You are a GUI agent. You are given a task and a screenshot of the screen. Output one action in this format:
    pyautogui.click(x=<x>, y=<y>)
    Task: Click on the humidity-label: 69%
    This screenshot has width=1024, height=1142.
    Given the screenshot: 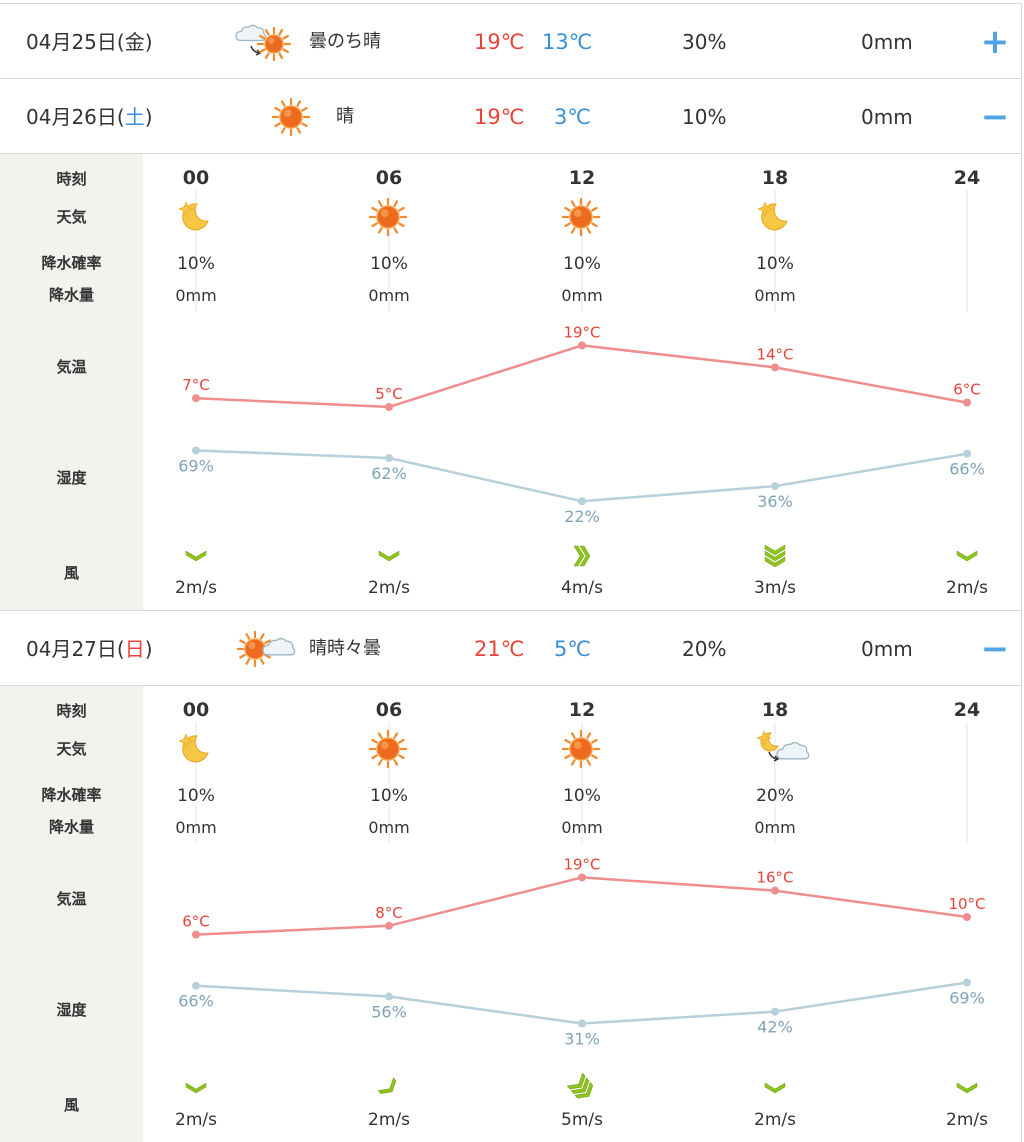 What is the action you would take?
    pyautogui.click(x=196, y=465)
    